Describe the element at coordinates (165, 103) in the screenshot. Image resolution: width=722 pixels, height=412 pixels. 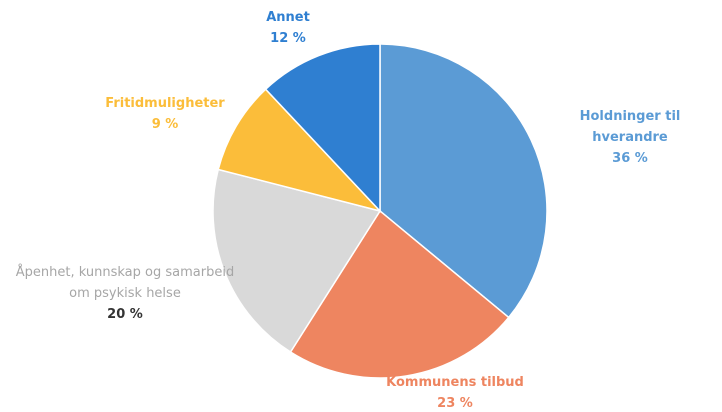
I see `category-label: Fritidmuligheter` at that location.